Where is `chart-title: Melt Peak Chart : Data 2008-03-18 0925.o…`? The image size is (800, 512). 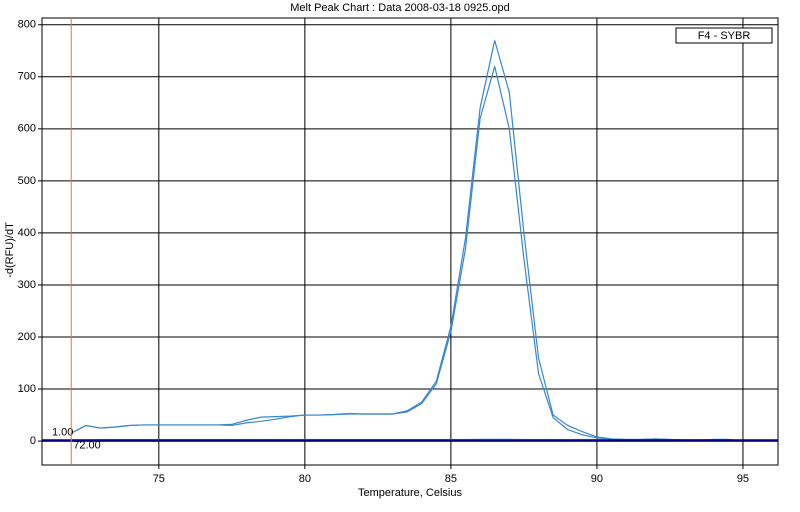
chart-title: Melt Peak Chart : Data 2008-03-18 0925.o… is located at coordinates (400, 8).